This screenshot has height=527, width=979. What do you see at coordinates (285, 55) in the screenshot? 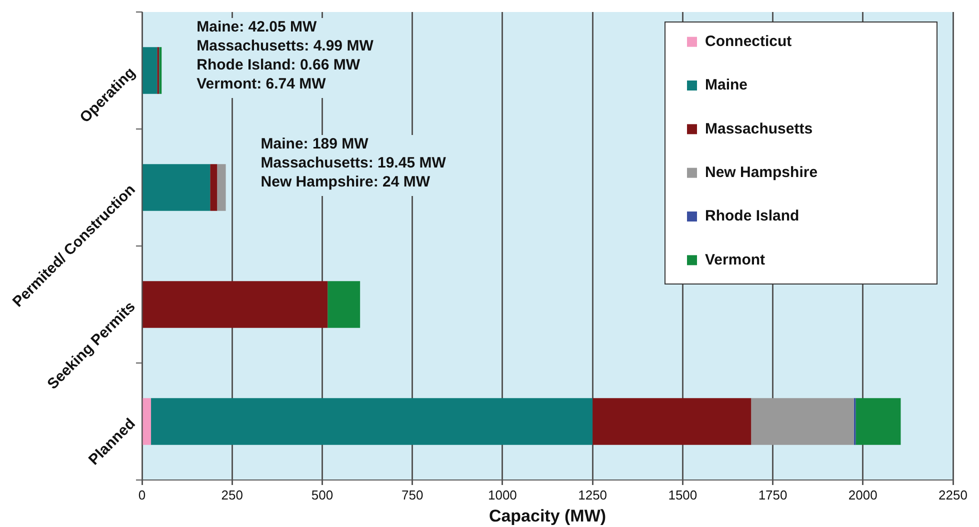
I see `annotation: Maine: 42.05 MW Massachusetts: 4.99 MW Rhode Island: 0.66 MW Vermont: 6.74 MW` at bounding box center [285, 55].